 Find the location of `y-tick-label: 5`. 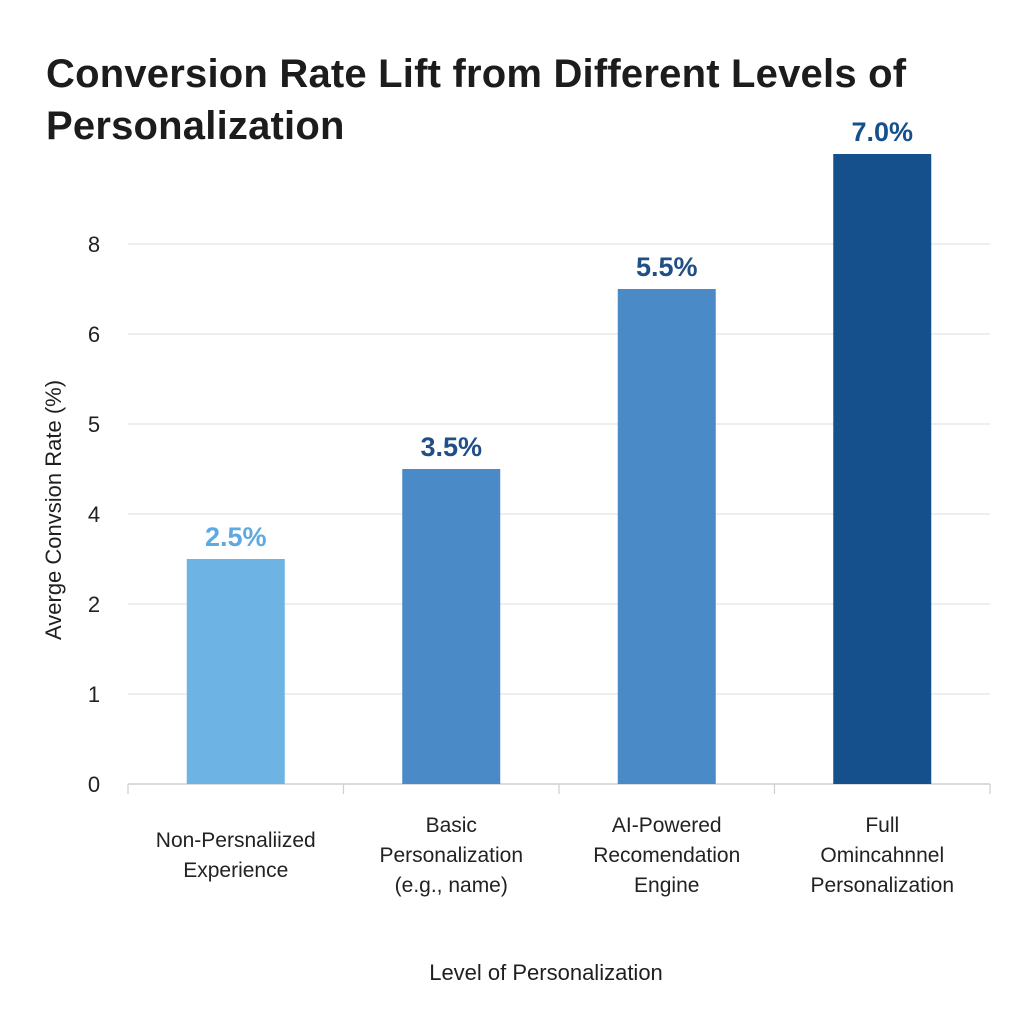

y-tick-label: 5 is located at coordinates (94, 424).